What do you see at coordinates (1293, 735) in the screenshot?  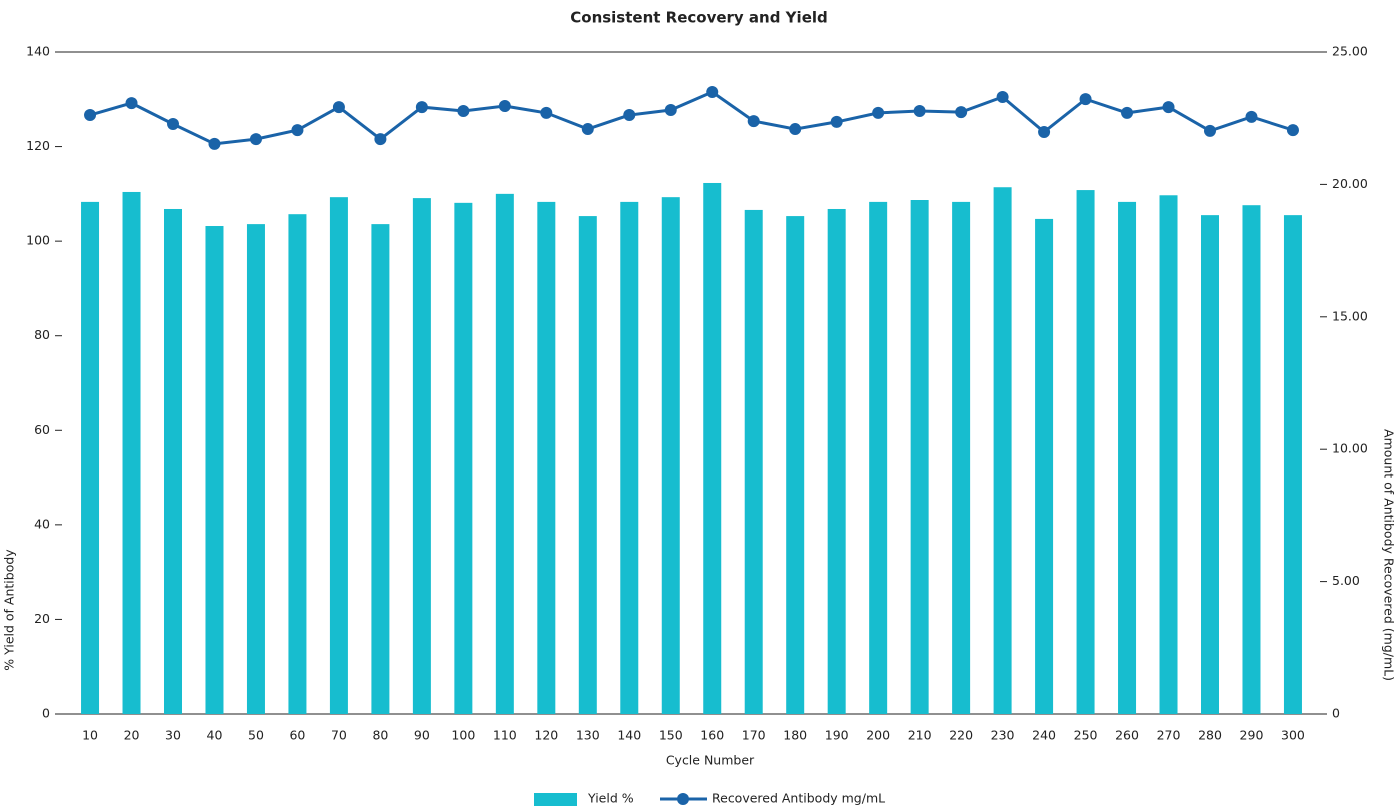 I see `x-tick-label: 300` at bounding box center [1293, 735].